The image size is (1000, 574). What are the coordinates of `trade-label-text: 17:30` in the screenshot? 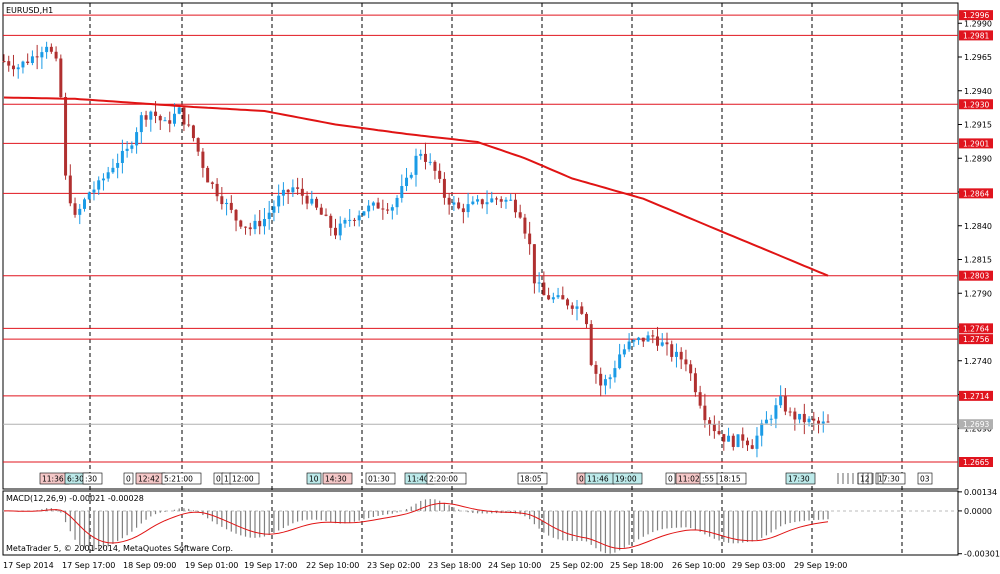 It's located at (799, 479).